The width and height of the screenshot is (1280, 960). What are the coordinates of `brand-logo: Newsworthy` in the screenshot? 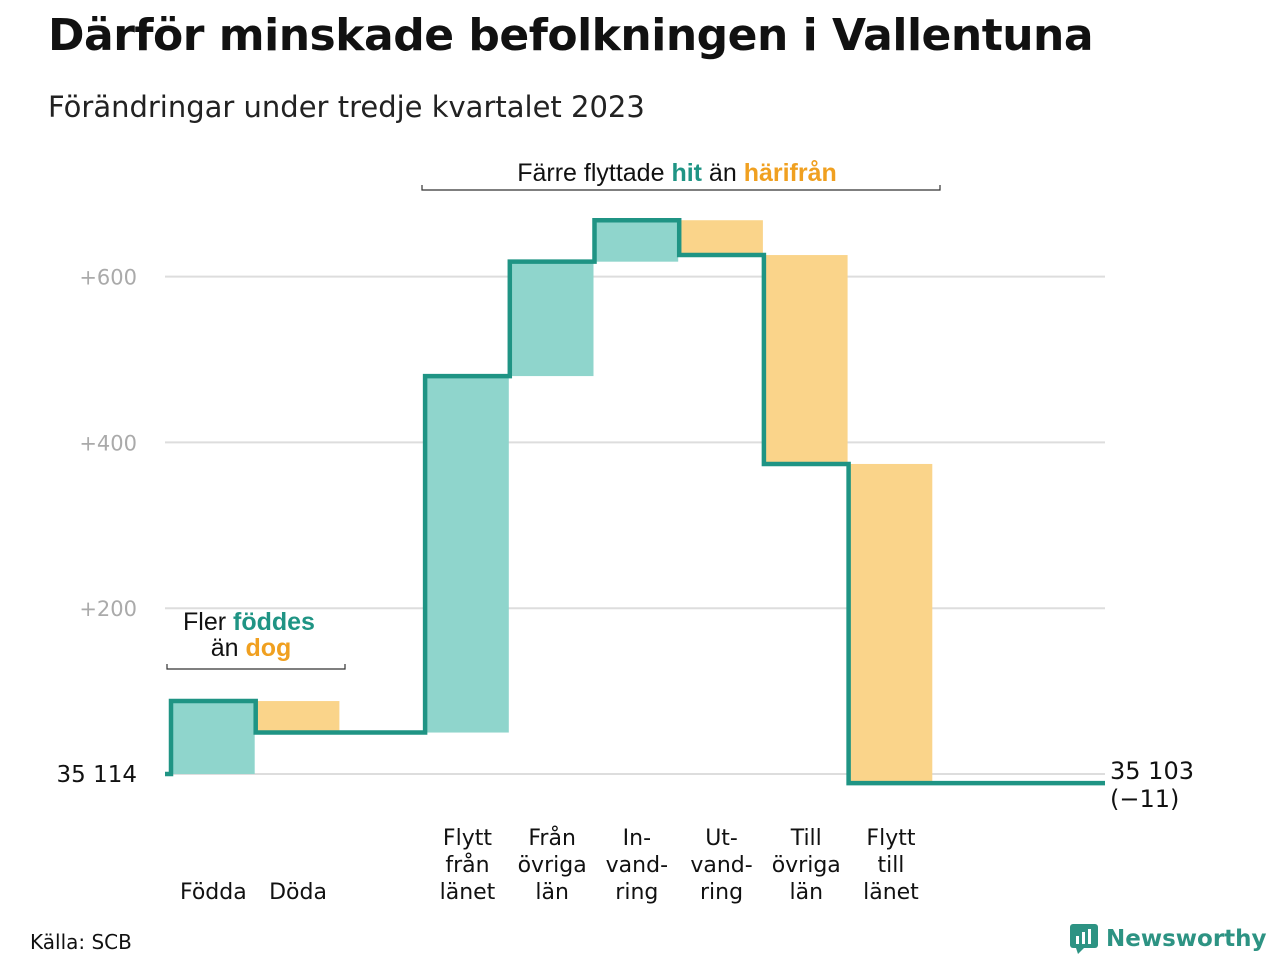 It's located at (1168, 939).